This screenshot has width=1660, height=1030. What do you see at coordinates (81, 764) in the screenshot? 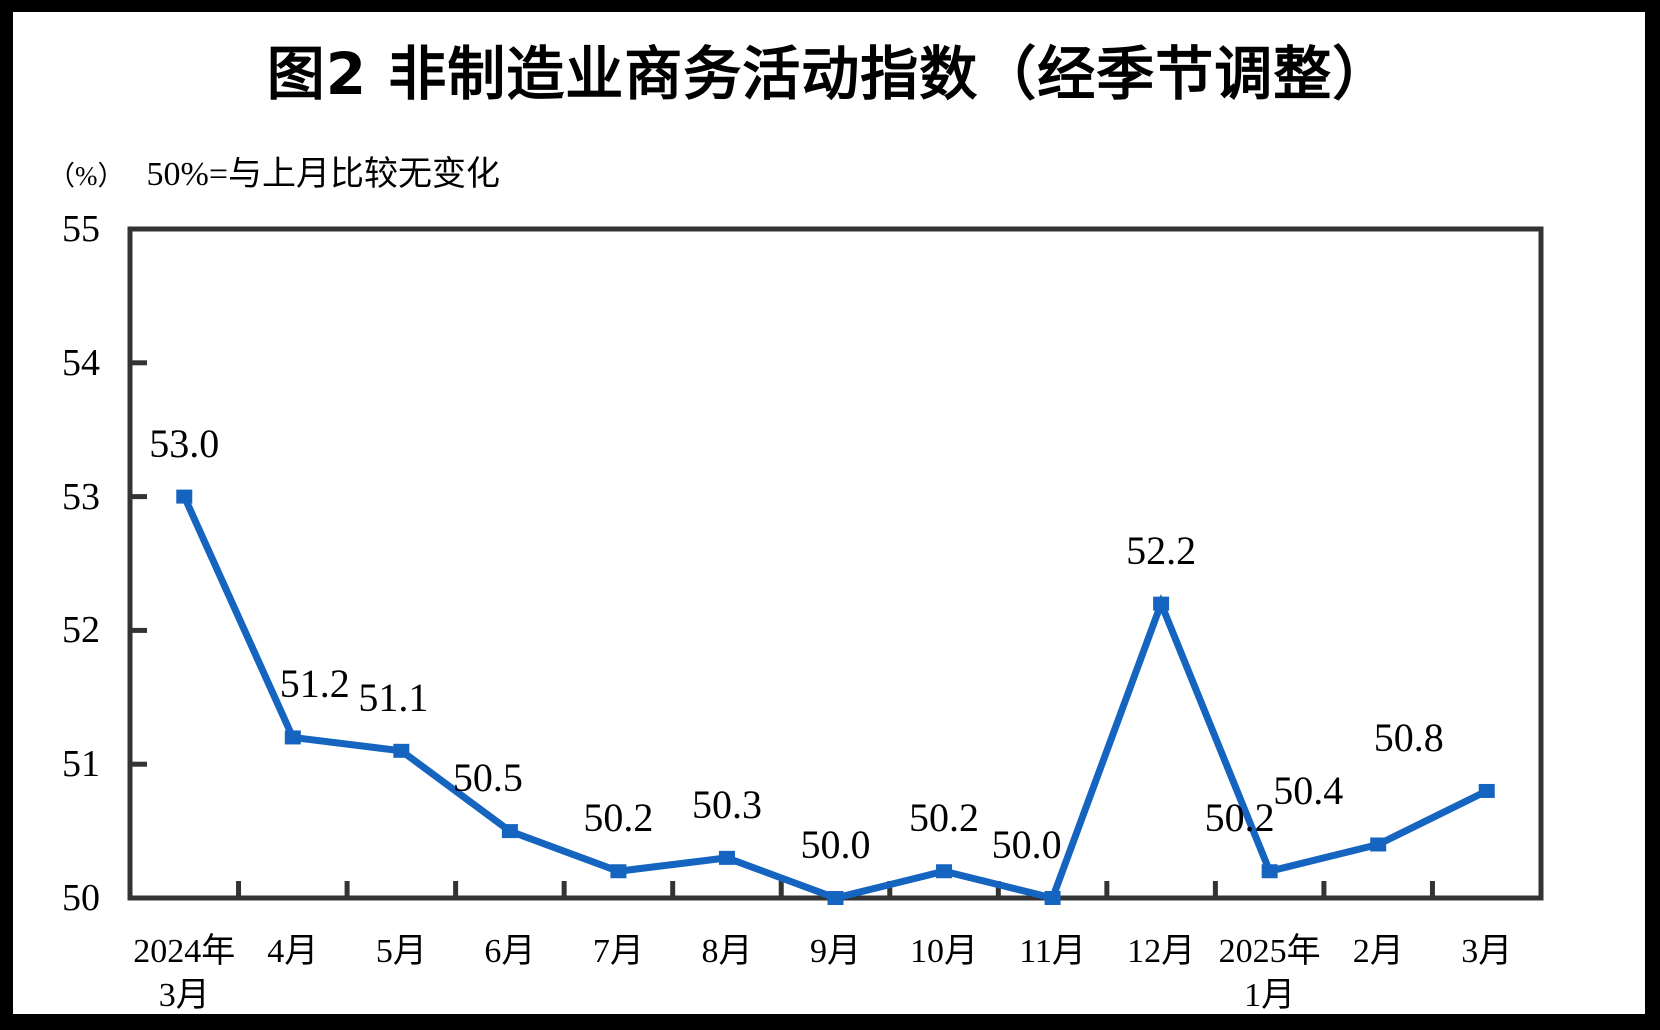
I see `y-axis-tick-label: 51` at bounding box center [81, 764].